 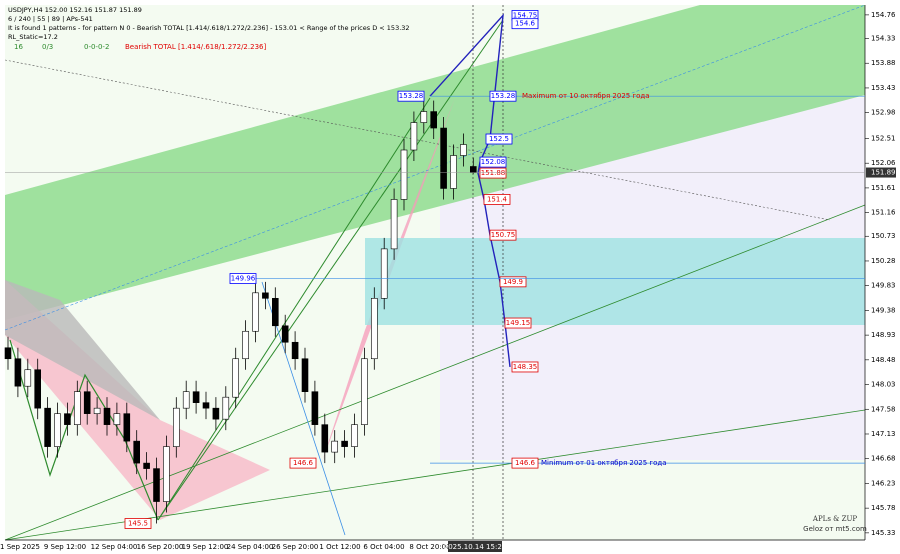 I want to click on x-tick-label: 19 Sep 12:00, so click(x=205, y=547).